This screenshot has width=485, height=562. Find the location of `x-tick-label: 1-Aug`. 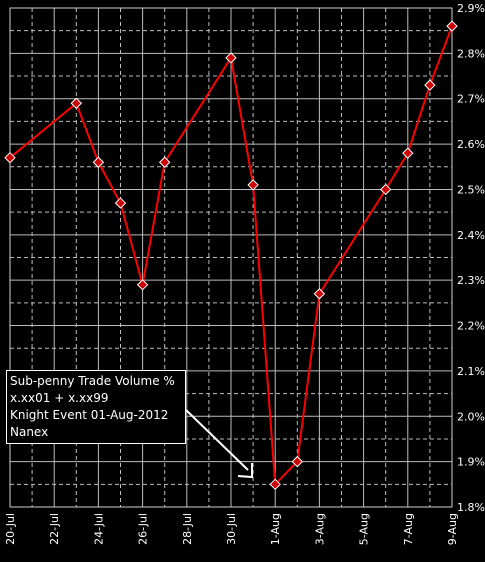

x-tick-label: 1-Aug is located at coordinates (275, 529).